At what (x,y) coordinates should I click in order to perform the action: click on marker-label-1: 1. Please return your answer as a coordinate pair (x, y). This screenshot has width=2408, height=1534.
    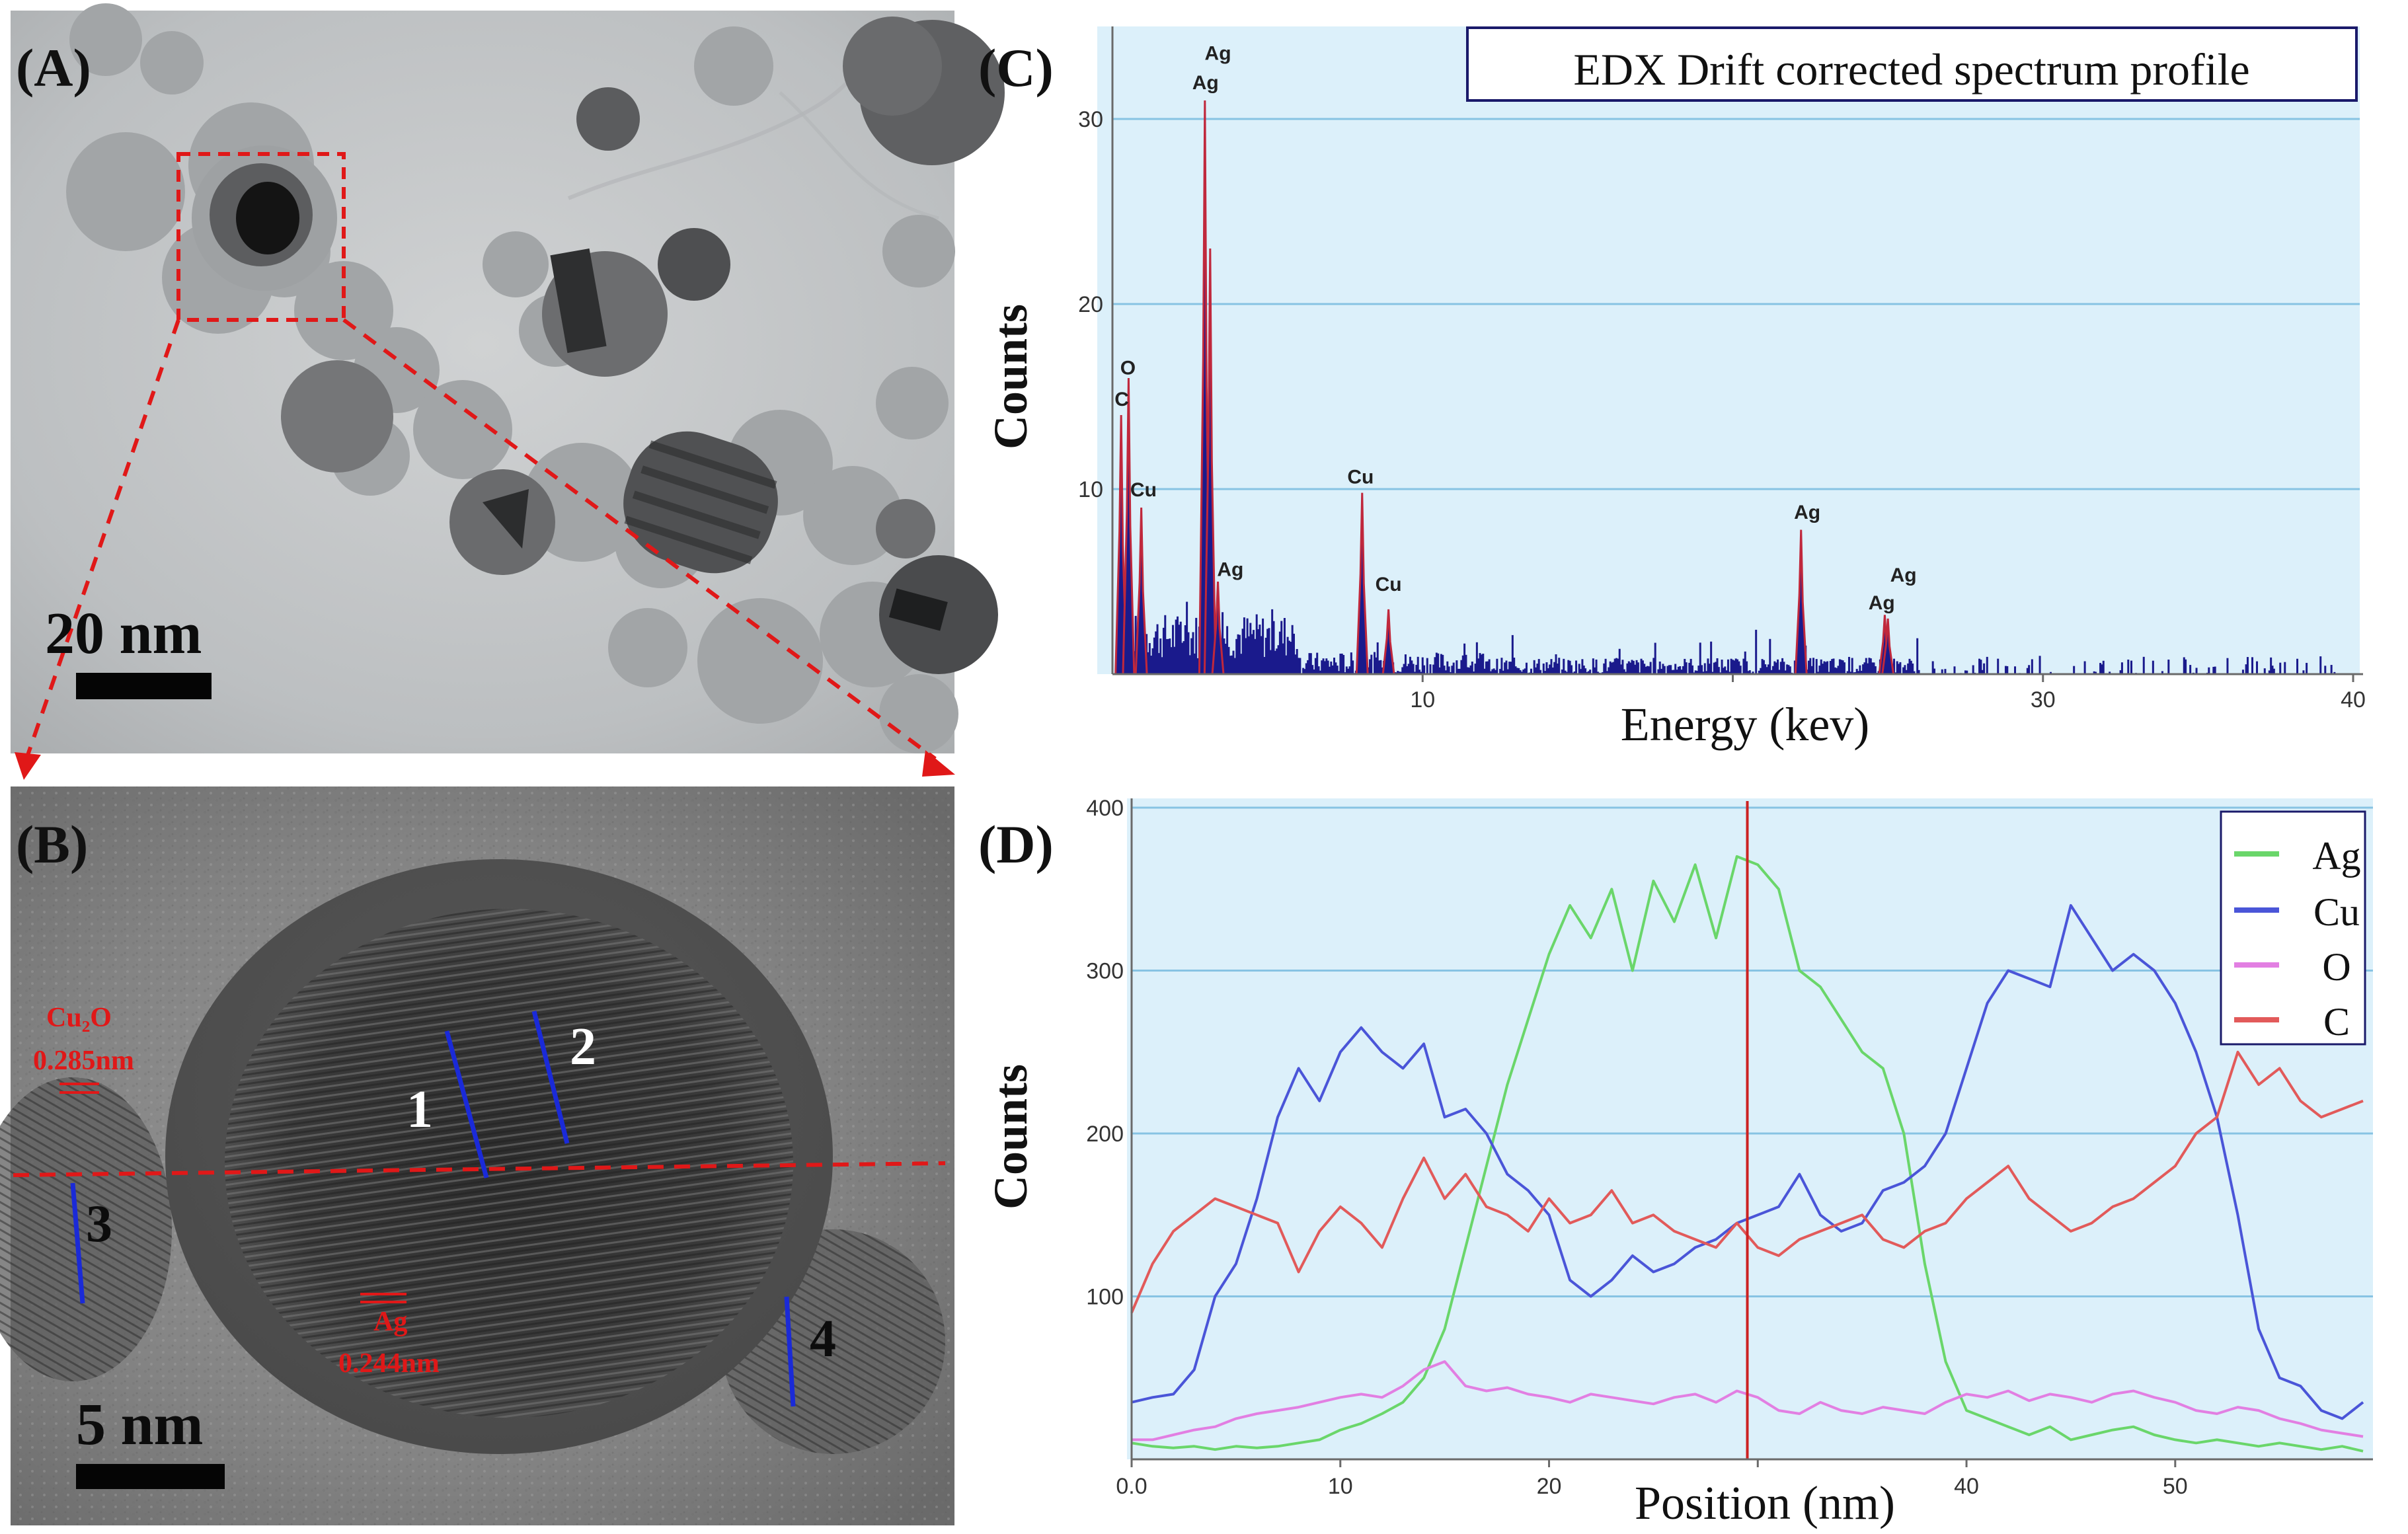
    Looking at the image, I should click on (420, 1110).